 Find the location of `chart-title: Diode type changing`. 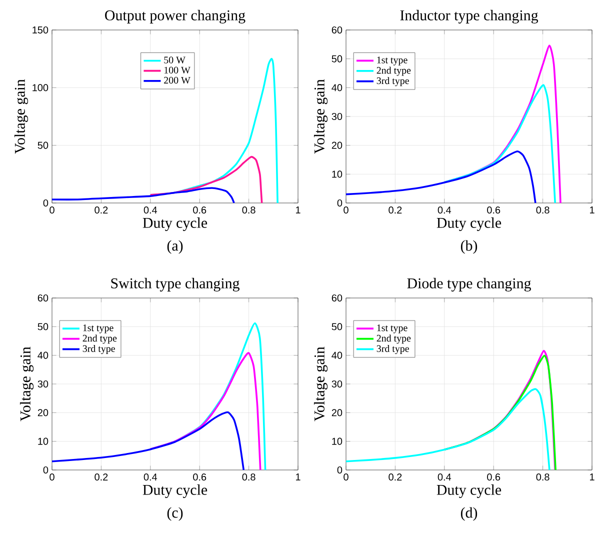

chart-title: Diode type changing is located at coordinates (469, 285).